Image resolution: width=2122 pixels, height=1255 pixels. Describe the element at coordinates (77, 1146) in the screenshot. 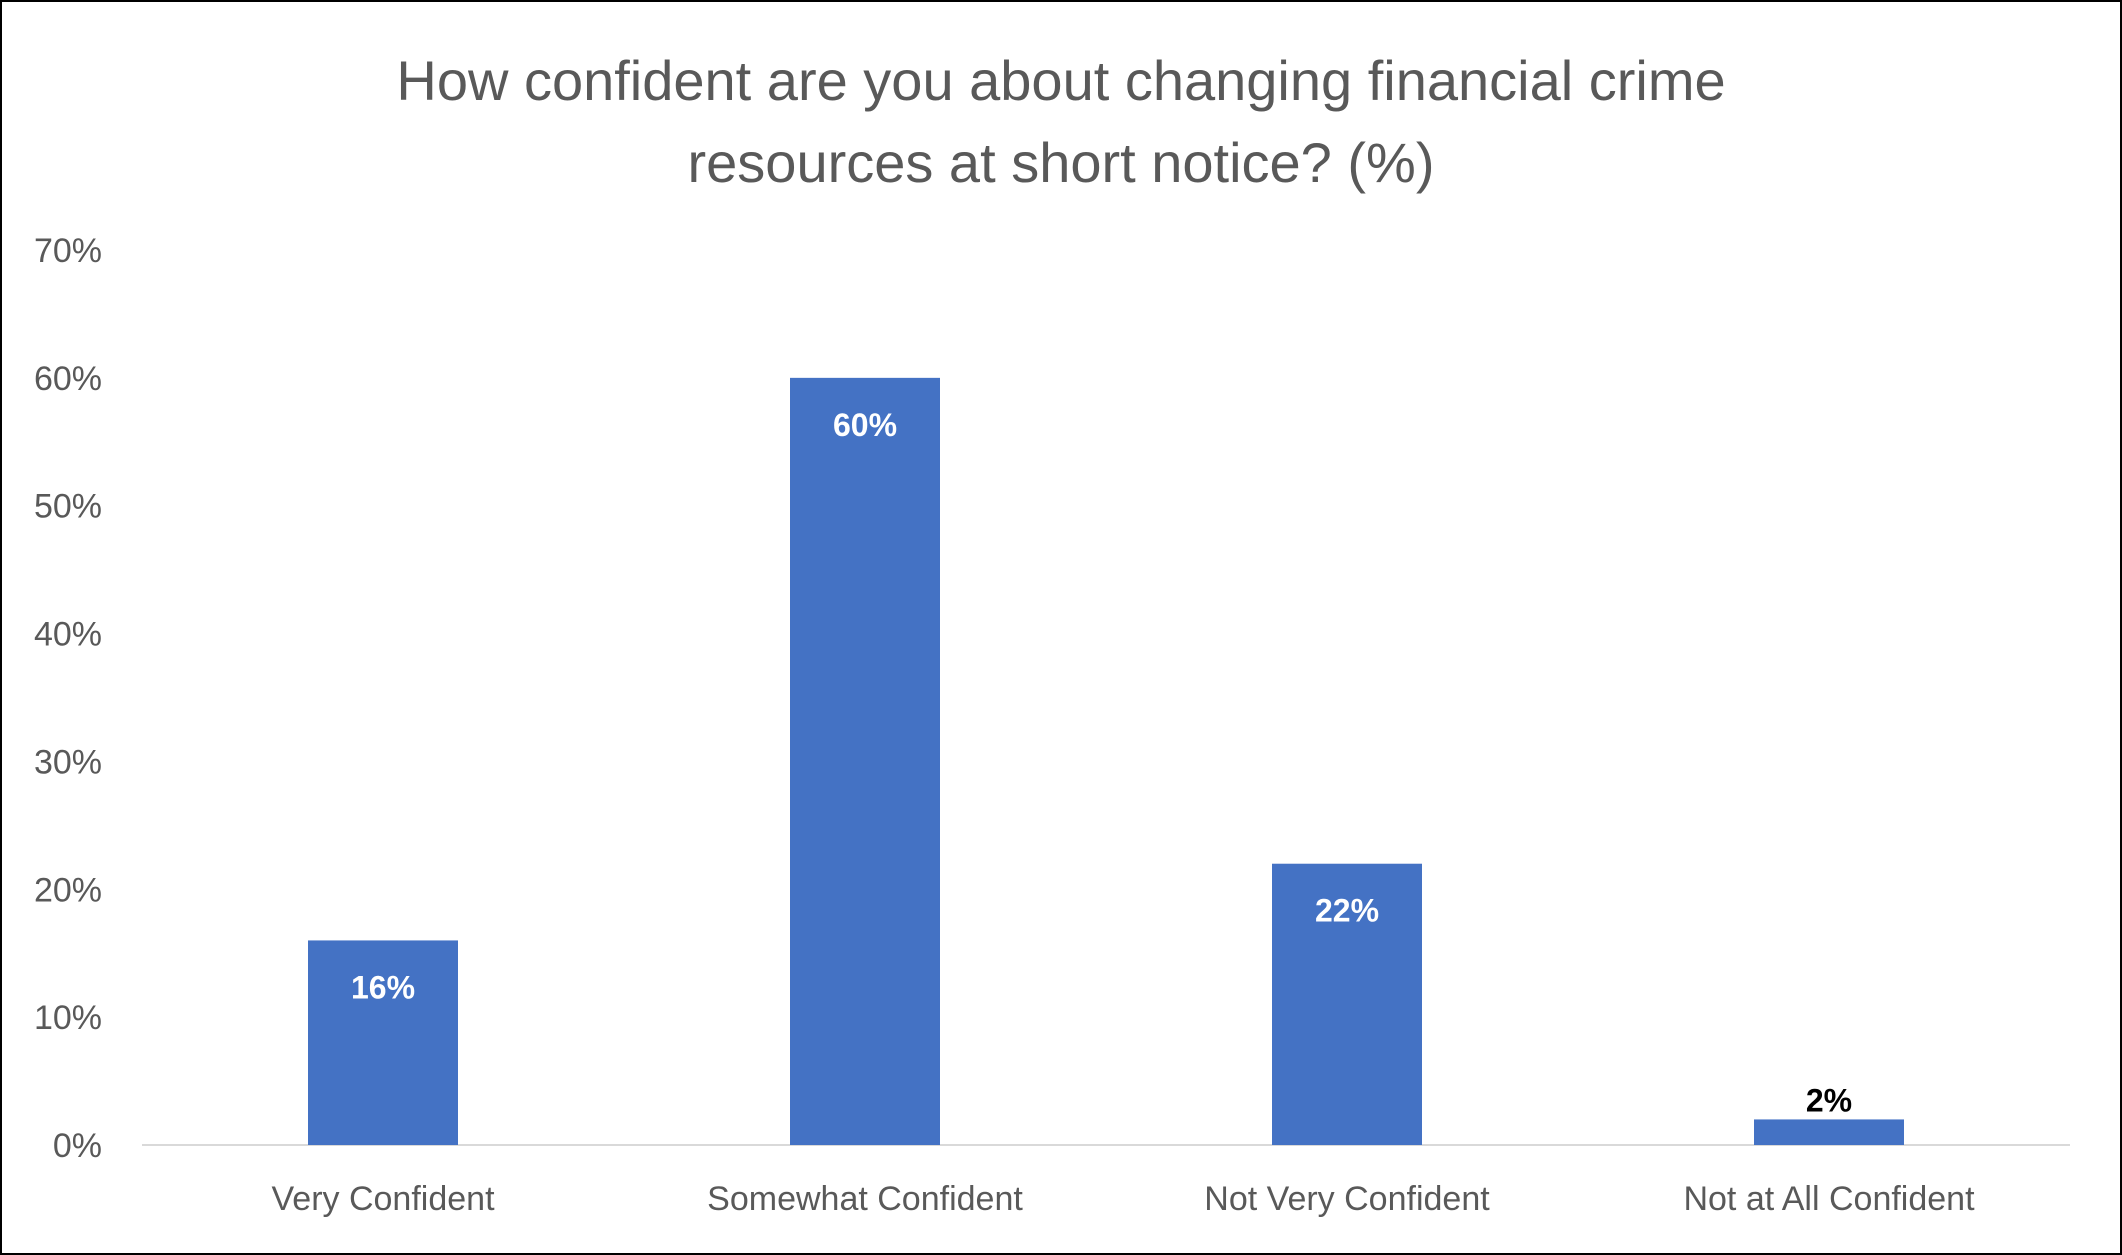

I see `y-tick-label: 0%` at that location.